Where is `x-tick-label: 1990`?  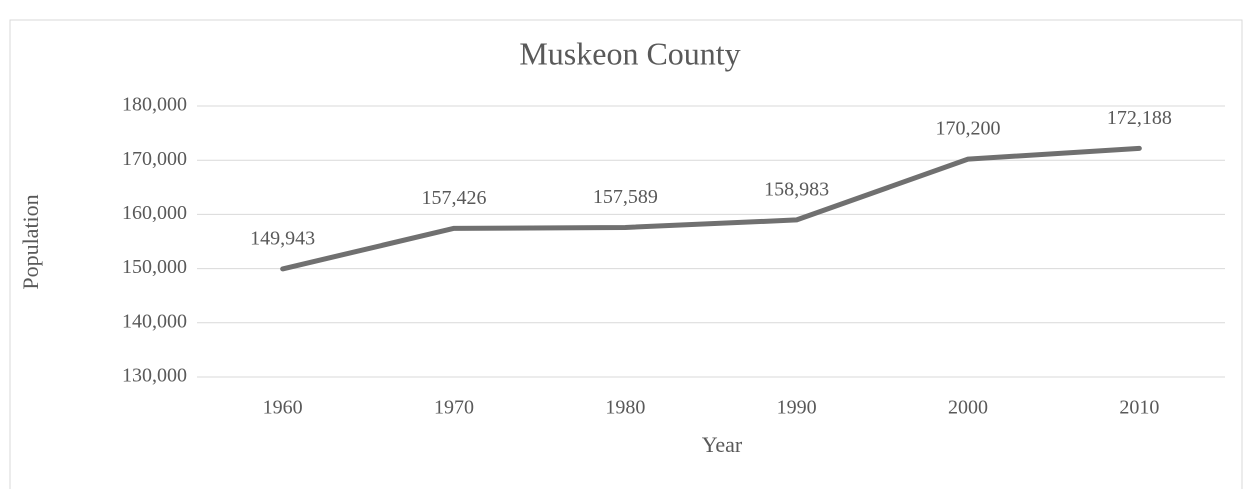 x-tick-label: 1990 is located at coordinates (797, 408).